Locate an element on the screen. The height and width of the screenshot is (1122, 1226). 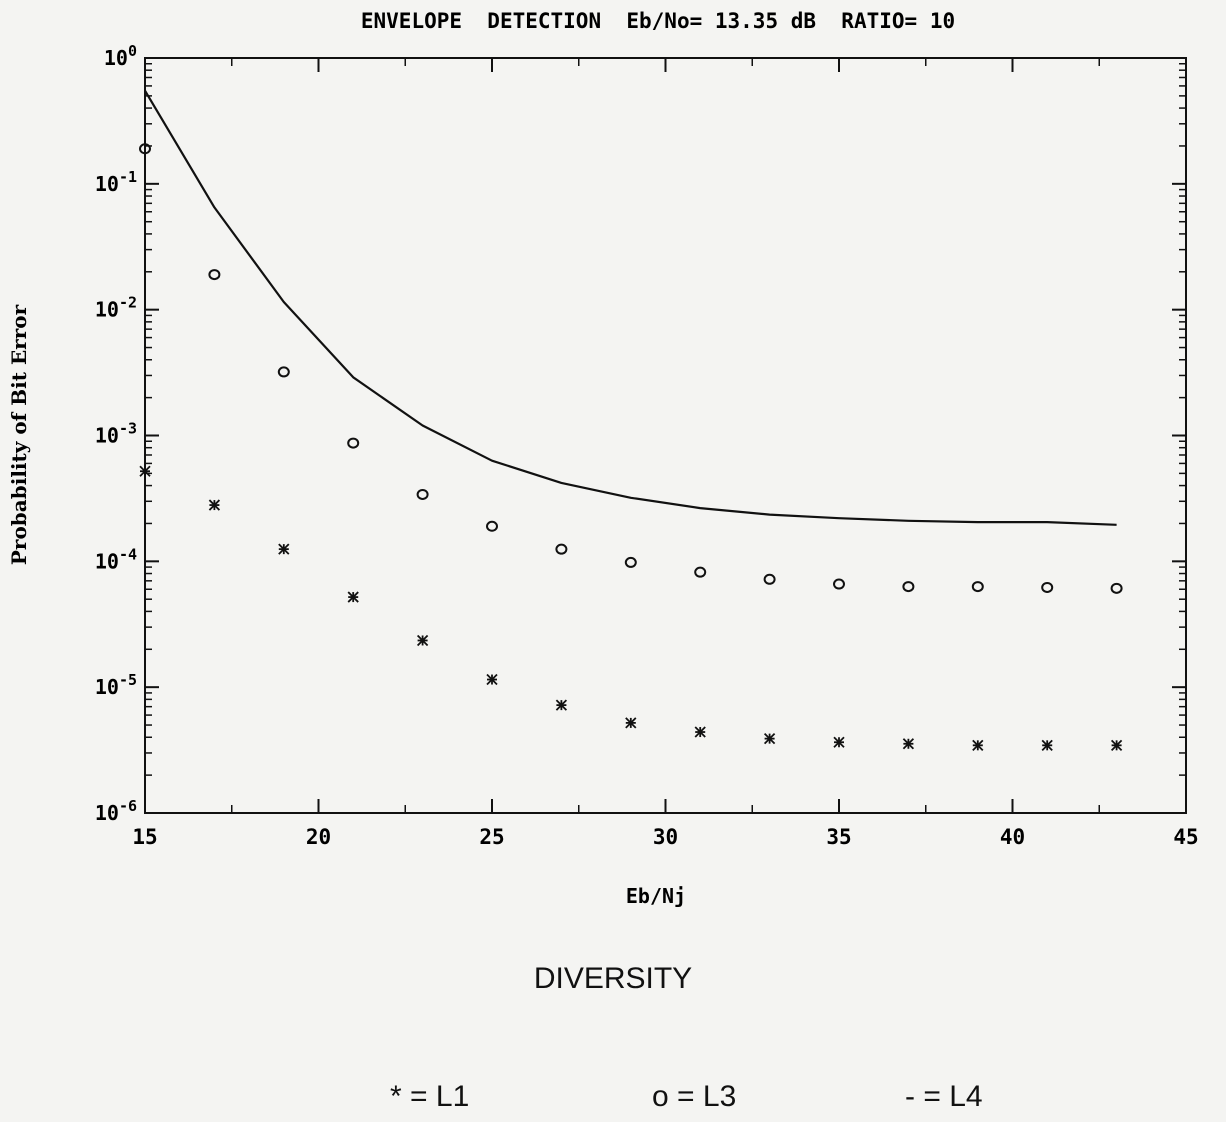
legend-symbol-star: * is located at coordinates (396, 1096).